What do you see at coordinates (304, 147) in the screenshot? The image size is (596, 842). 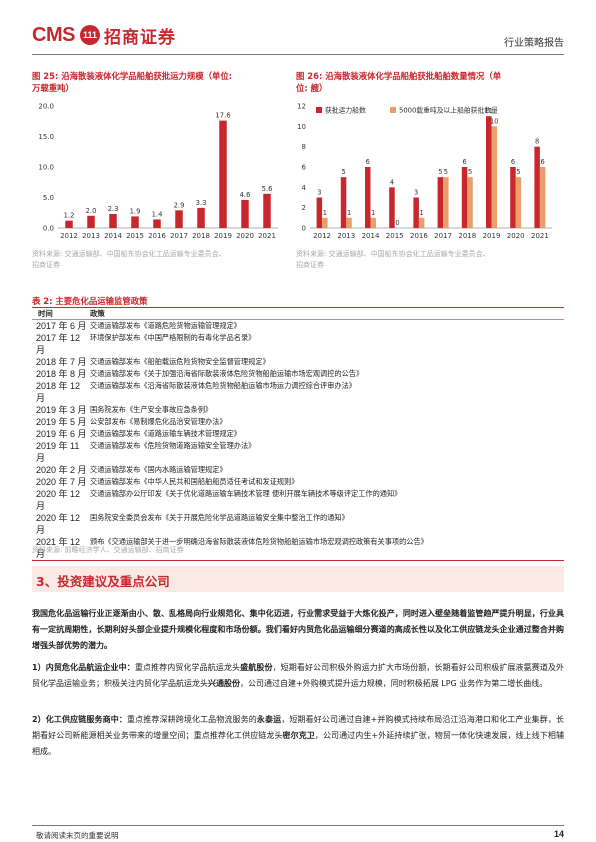 I see `y-tick-label: 8` at bounding box center [304, 147].